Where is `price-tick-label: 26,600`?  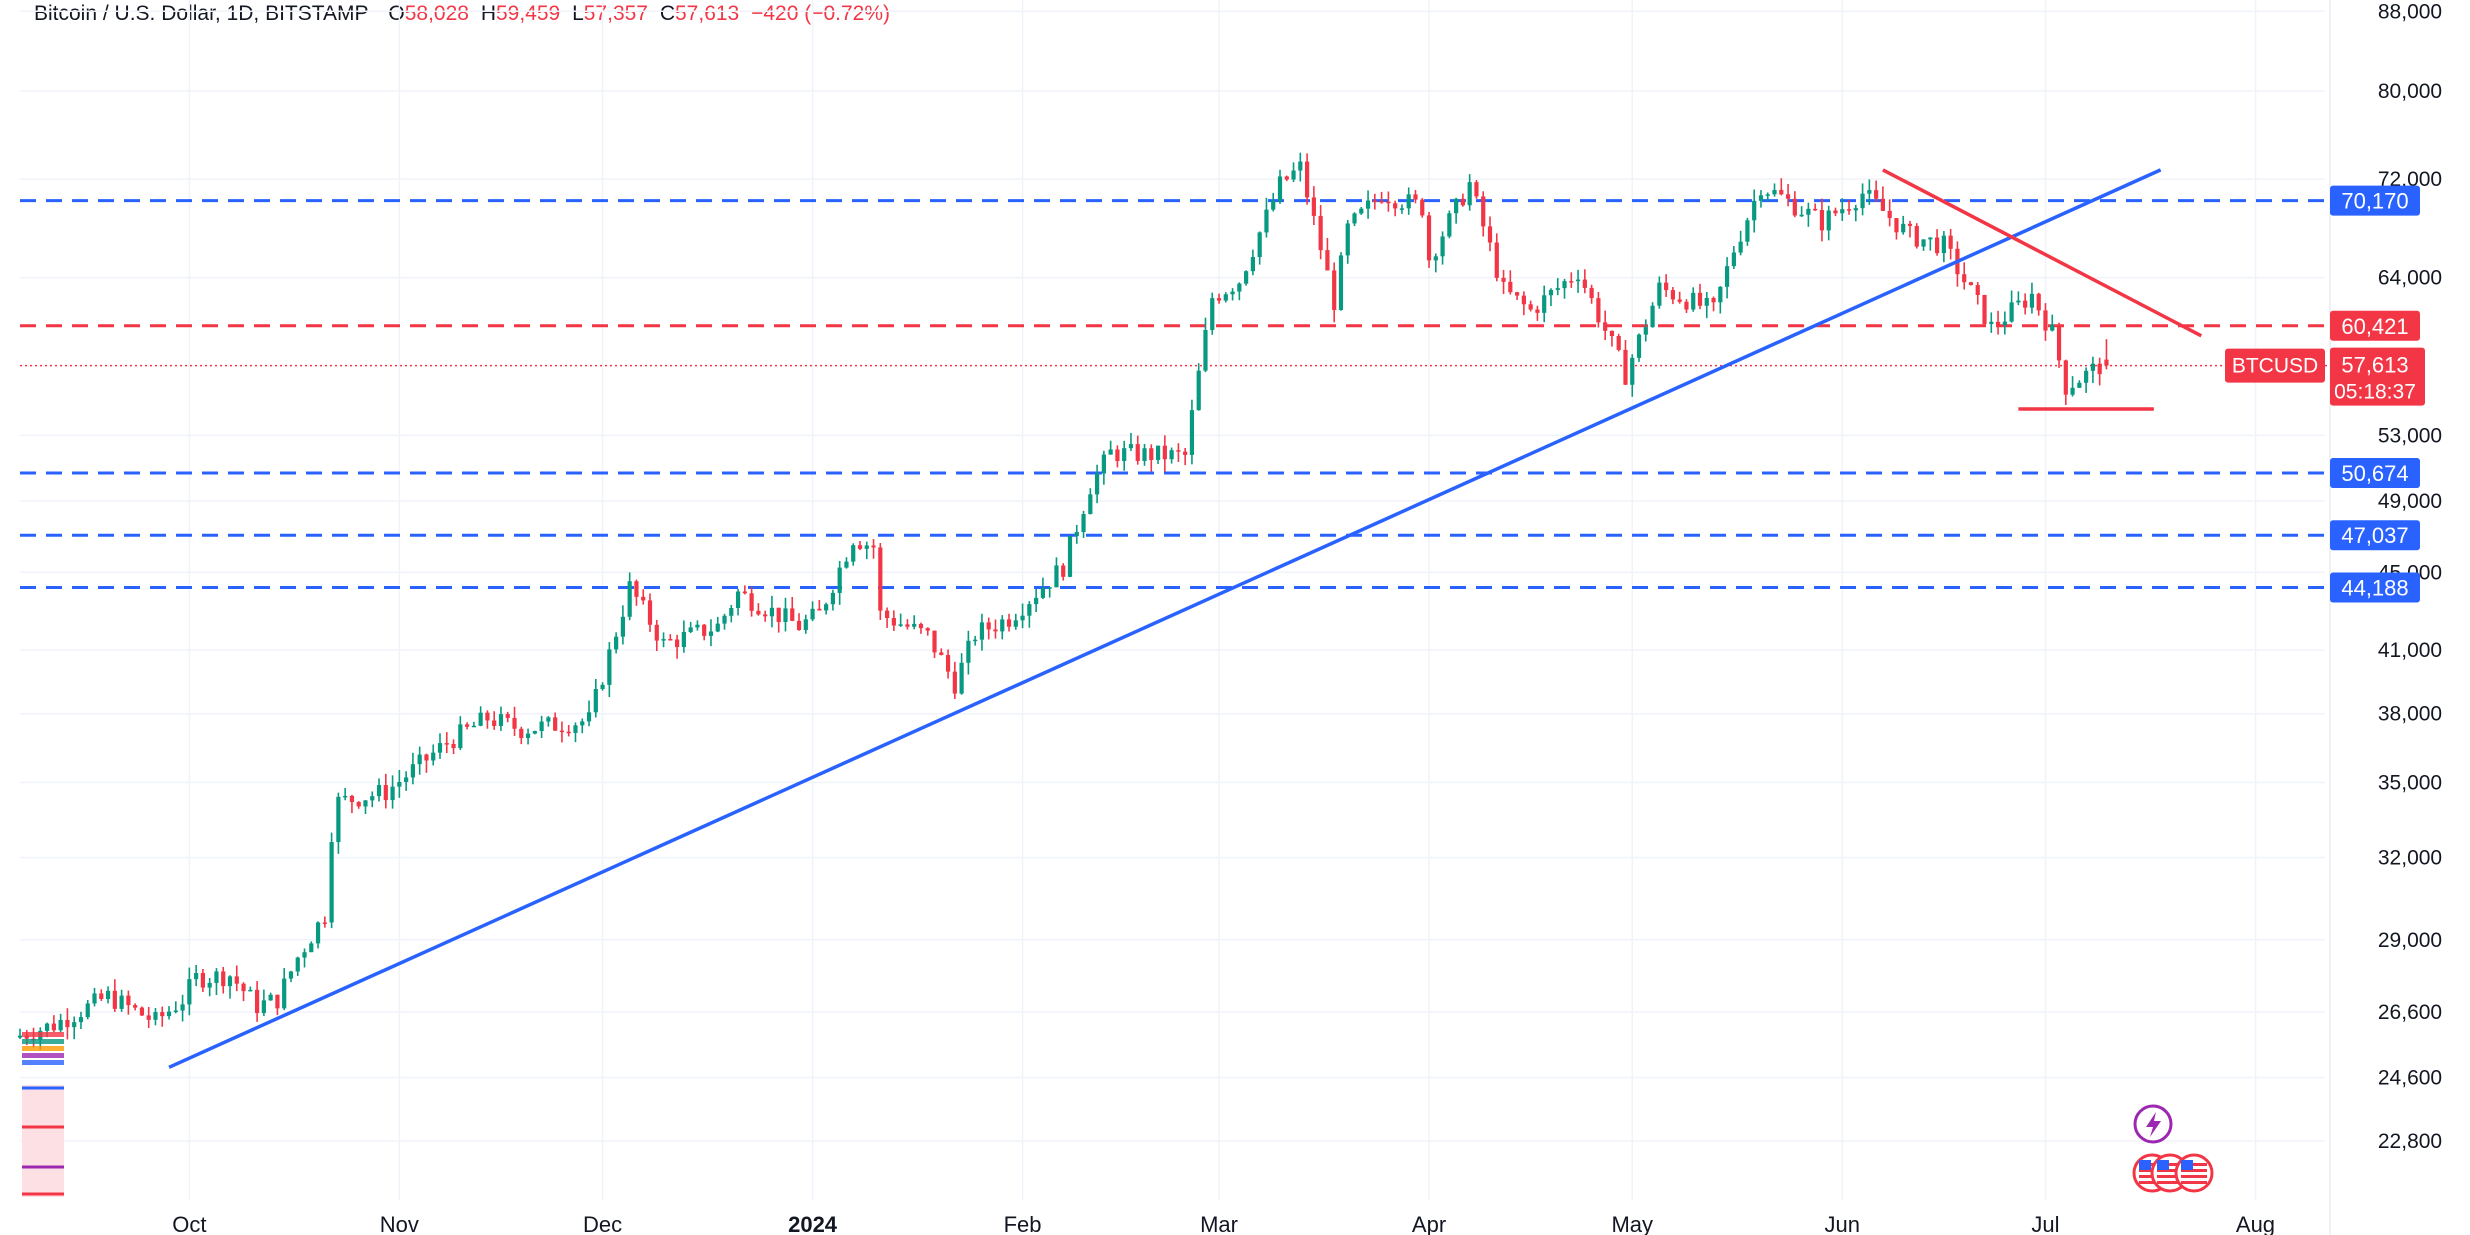
price-tick-label: 26,600 is located at coordinates (2410, 1012).